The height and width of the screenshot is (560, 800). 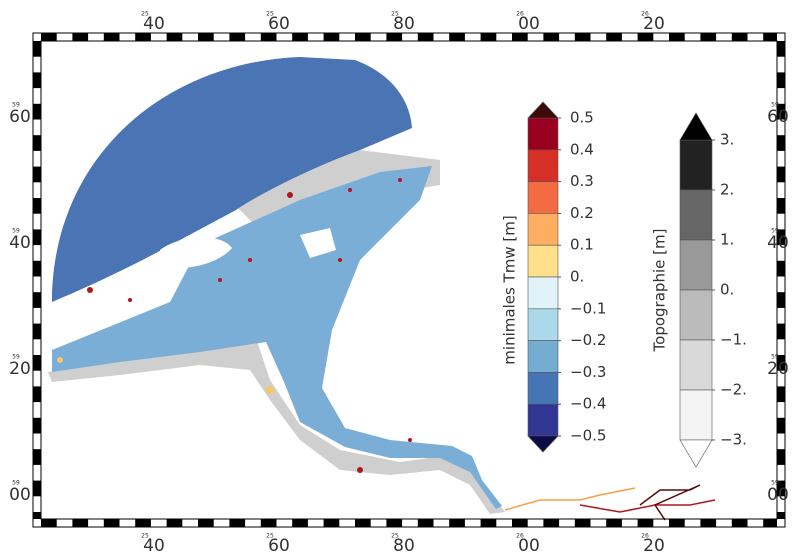 I want to click on lon-label: 80, so click(x=404, y=24).